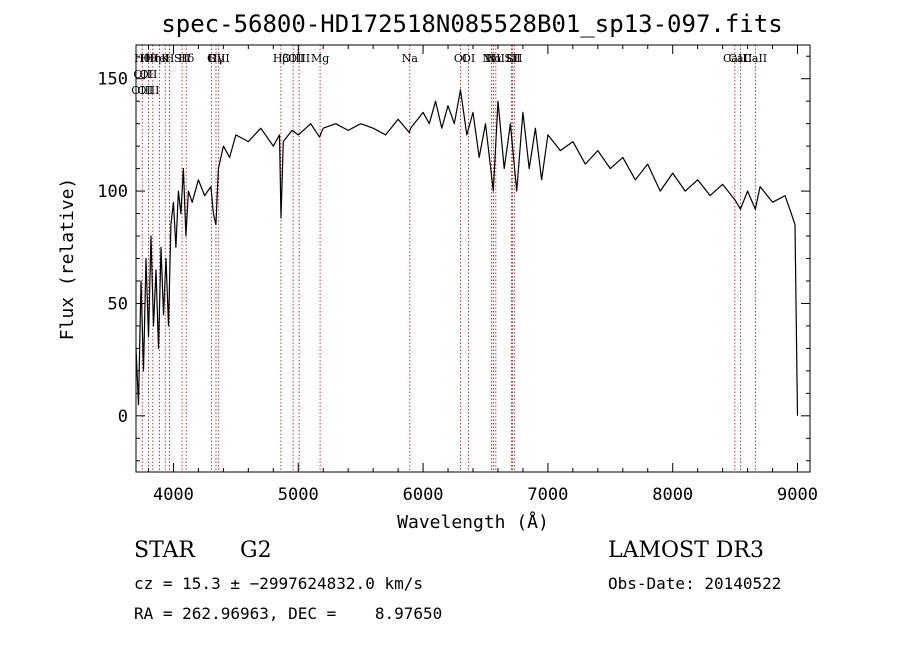  Describe the element at coordinates (67, 259) in the screenshot. I see `y-axis-label: Flux (relative)` at that location.